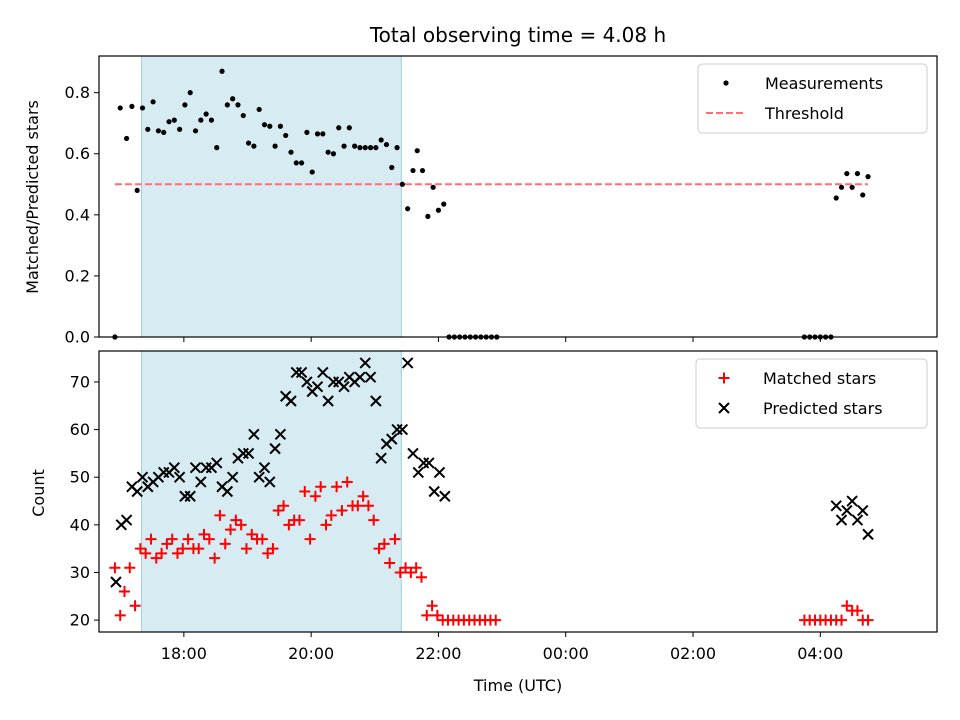 The height and width of the screenshot is (720, 960). Describe the element at coordinates (517, 685) in the screenshot. I see `x-axis-label: Time (UTC)` at that location.